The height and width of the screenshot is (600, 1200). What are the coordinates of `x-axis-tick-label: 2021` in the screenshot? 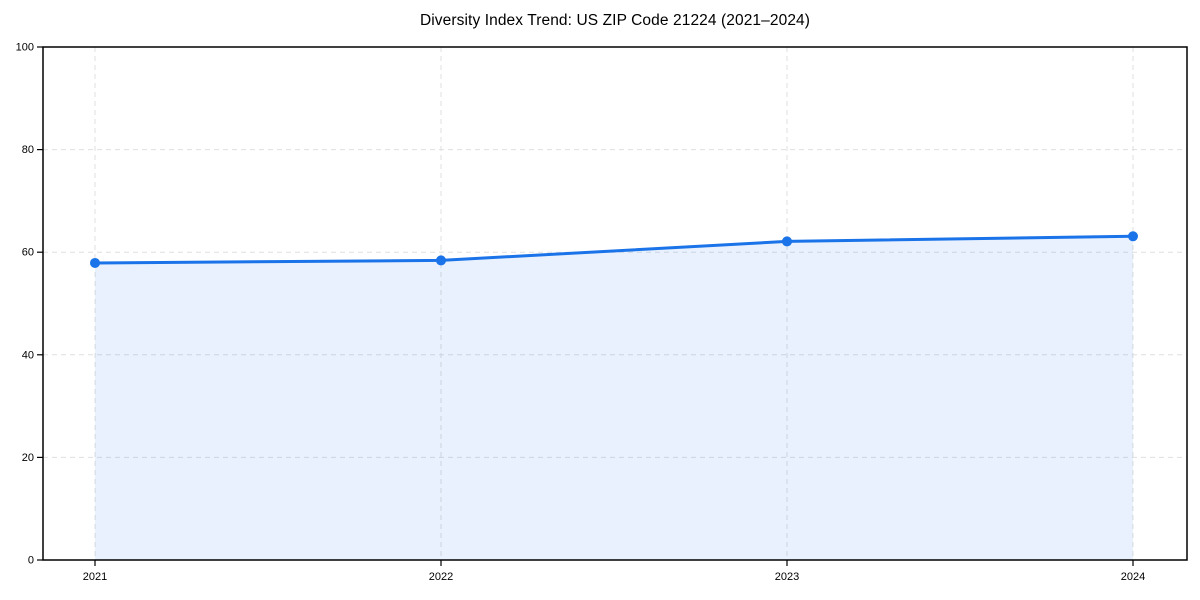 It's located at (95, 577).